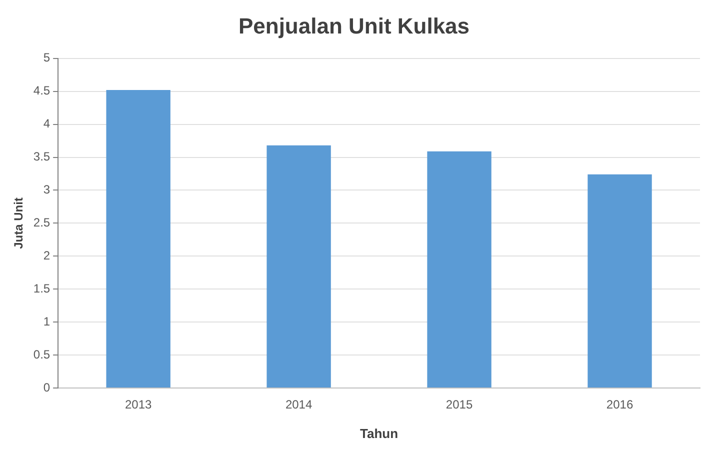 The width and height of the screenshot is (704, 450). Describe the element at coordinates (46, 321) in the screenshot. I see `y-tick-label: 1` at that location.